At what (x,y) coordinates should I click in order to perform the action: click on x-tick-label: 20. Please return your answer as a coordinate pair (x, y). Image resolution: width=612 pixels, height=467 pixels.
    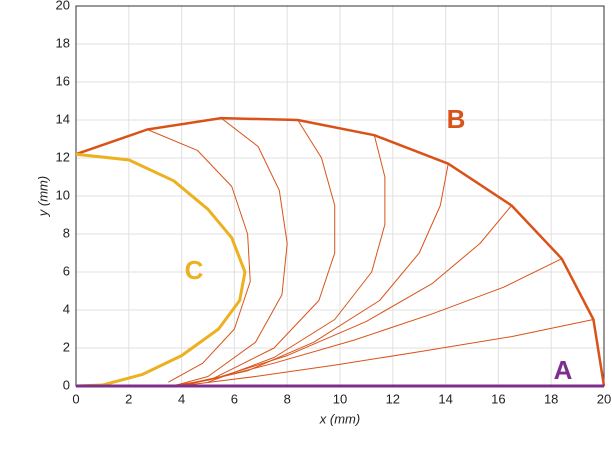
    Looking at the image, I should click on (604, 398).